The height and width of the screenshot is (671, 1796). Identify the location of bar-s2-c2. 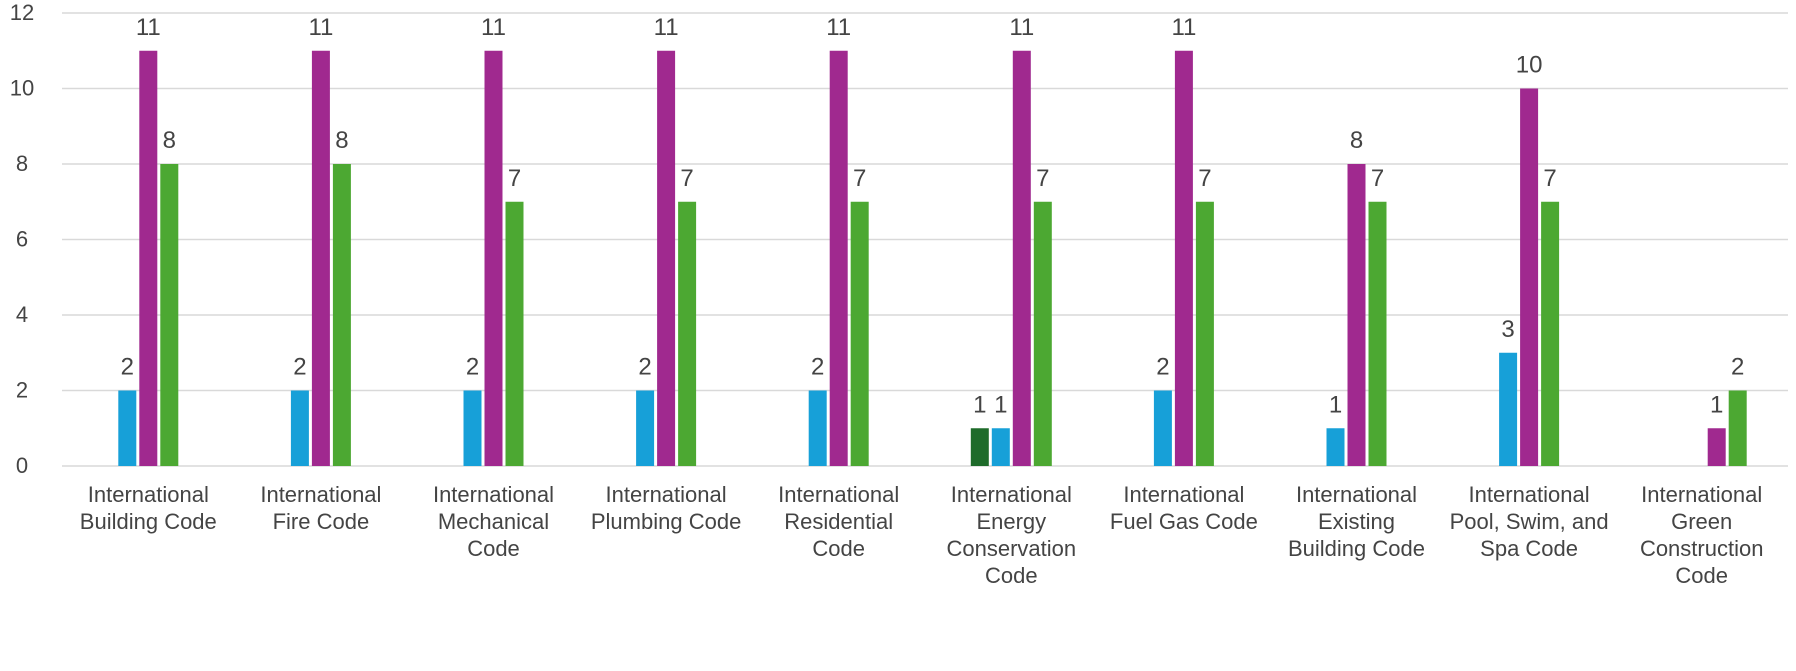
(493, 258).